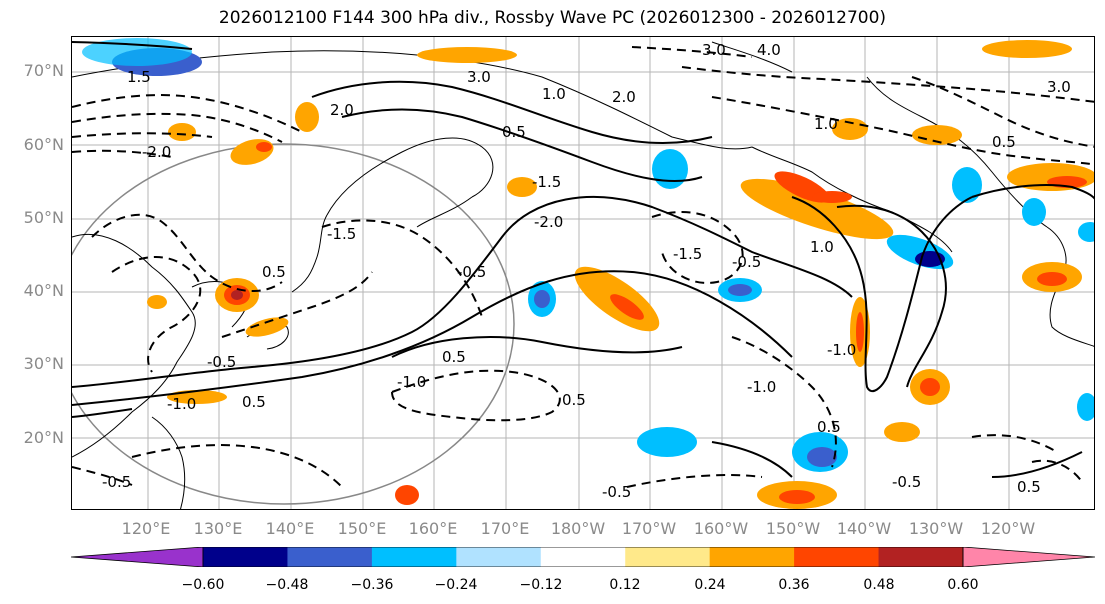 Image resolution: width=1105 pixels, height=604 pixels. What do you see at coordinates (203, 585) in the screenshot?
I see `colorbar-tick-label: −0.60` at bounding box center [203, 585].